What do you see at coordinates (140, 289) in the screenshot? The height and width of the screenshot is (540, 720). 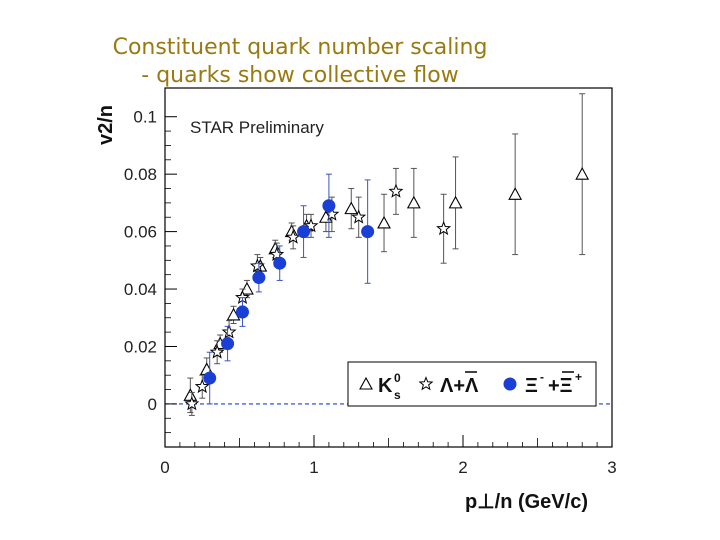 I see `y-tick-label: 0.04` at bounding box center [140, 289].